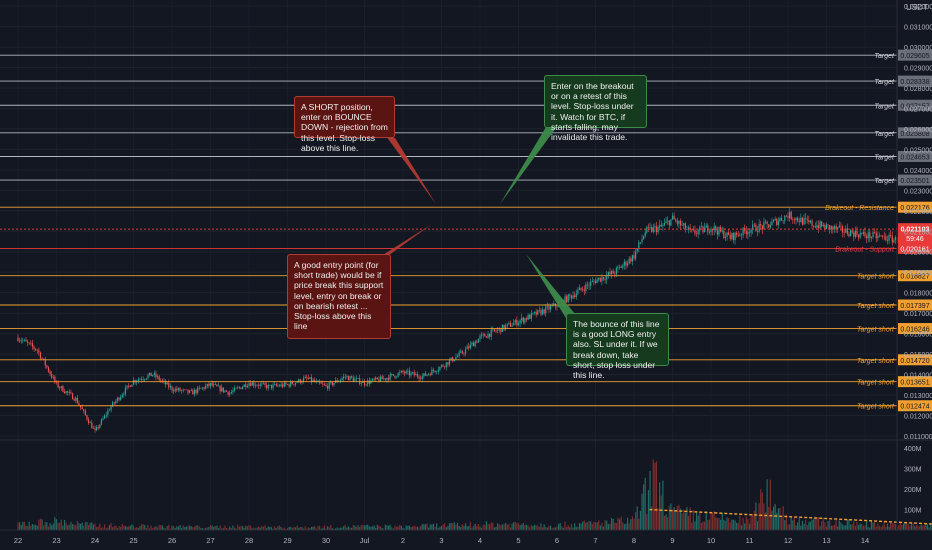 The width and height of the screenshot is (932, 550). What do you see at coordinates (918, 191) in the screenshot?
I see `price-tick-label: 0.023000` at bounding box center [918, 191].